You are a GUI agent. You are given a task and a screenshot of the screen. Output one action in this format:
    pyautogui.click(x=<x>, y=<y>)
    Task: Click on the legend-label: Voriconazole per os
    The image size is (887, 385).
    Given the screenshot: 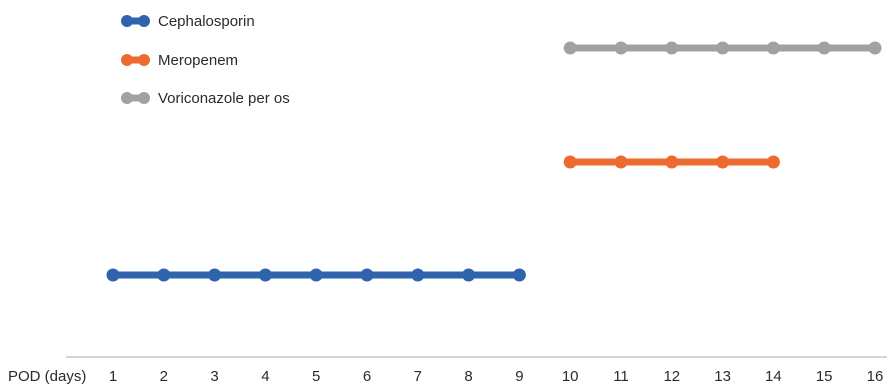 What is the action you would take?
    pyautogui.click(x=224, y=98)
    